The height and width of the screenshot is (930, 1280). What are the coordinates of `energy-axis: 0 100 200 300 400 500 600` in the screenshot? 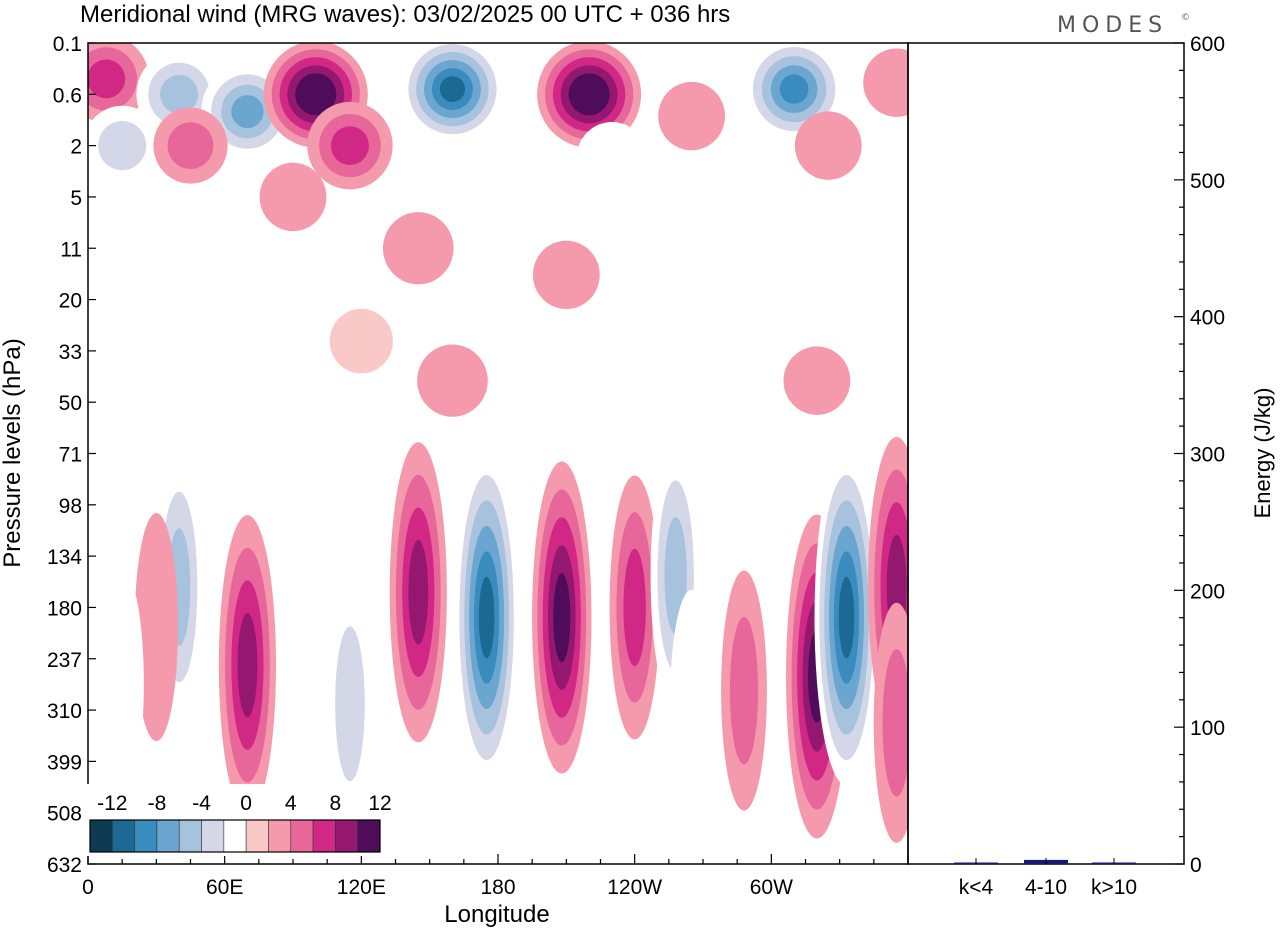 It's located at (1199, 455).